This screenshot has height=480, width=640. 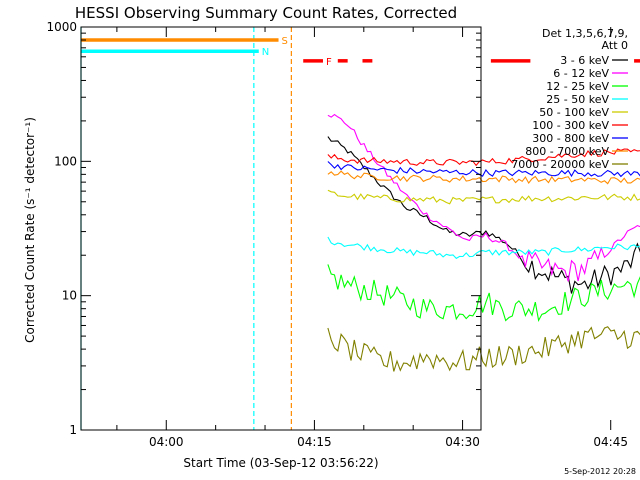 I want to click on legend-label-9: 7000 - 20000 keV, so click(x=560, y=164).